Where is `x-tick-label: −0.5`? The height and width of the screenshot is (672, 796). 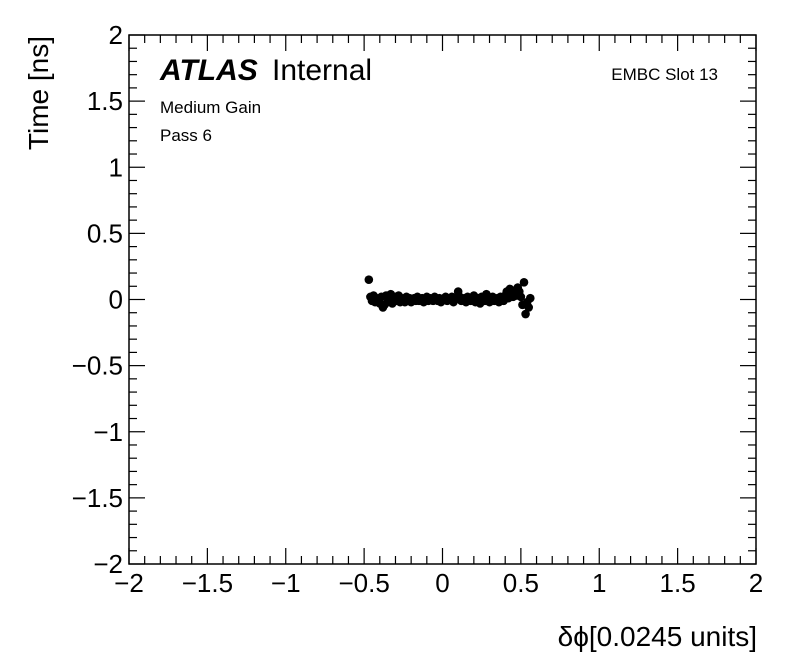 x-tick-label: −0.5 is located at coordinates (363, 583).